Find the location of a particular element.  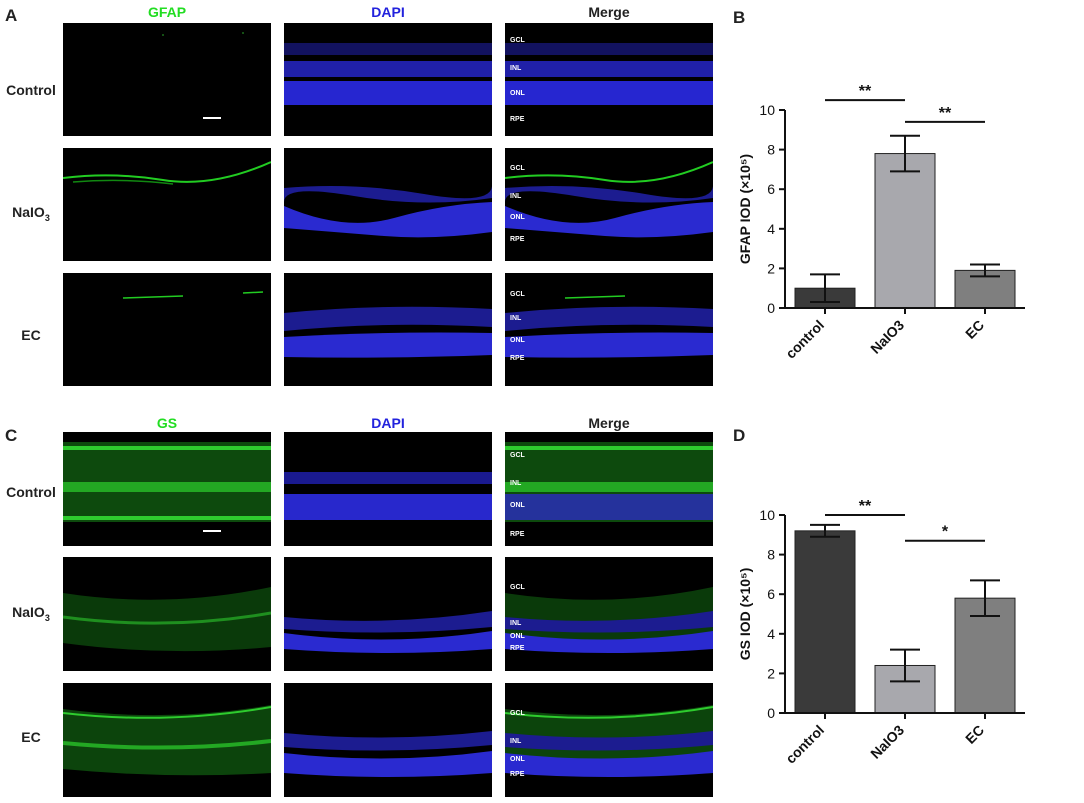

gs-naio3-image is located at coordinates (167, 614).